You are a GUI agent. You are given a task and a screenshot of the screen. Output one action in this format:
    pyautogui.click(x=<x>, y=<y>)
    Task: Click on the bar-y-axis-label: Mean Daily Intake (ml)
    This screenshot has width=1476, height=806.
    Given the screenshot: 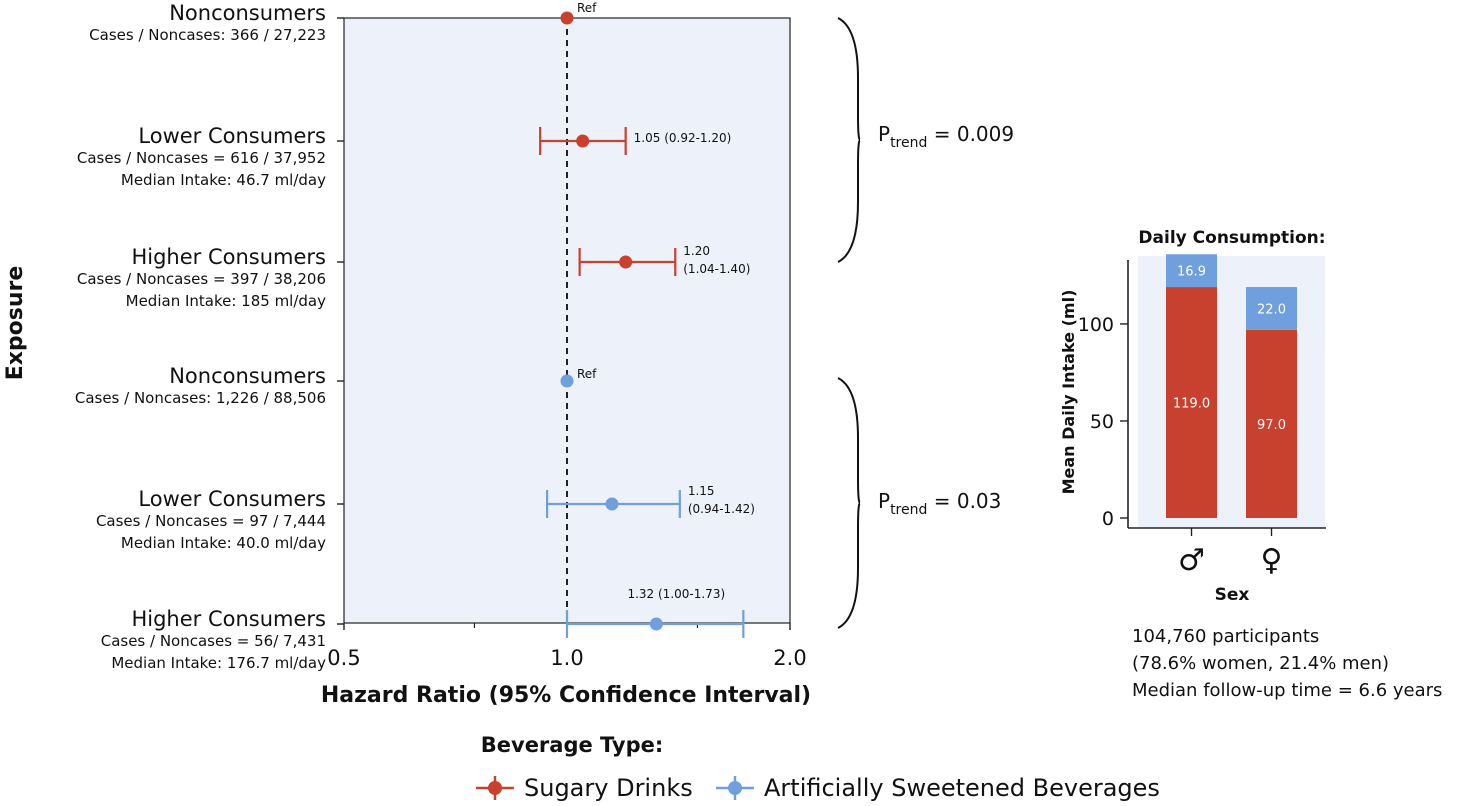 What is the action you would take?
    pyautogui.click(x=1068, y=392)
    